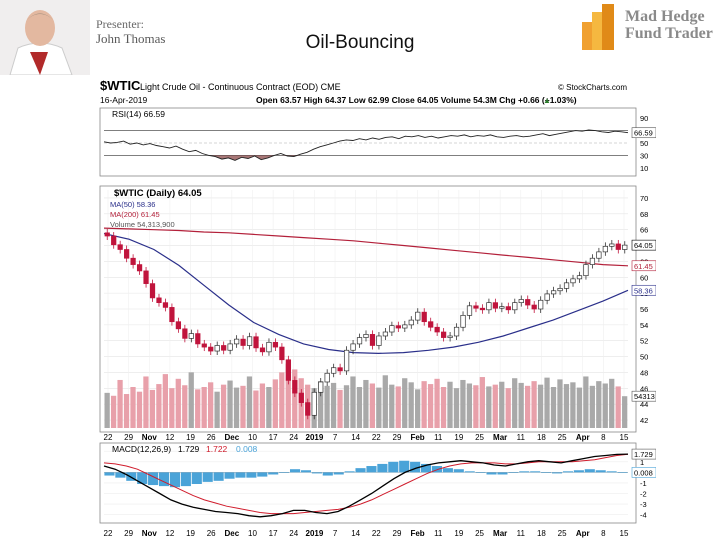 This screenshot has height=540, width=720. I want to click on rsi-last-label: 66.59, so click(643, 133).